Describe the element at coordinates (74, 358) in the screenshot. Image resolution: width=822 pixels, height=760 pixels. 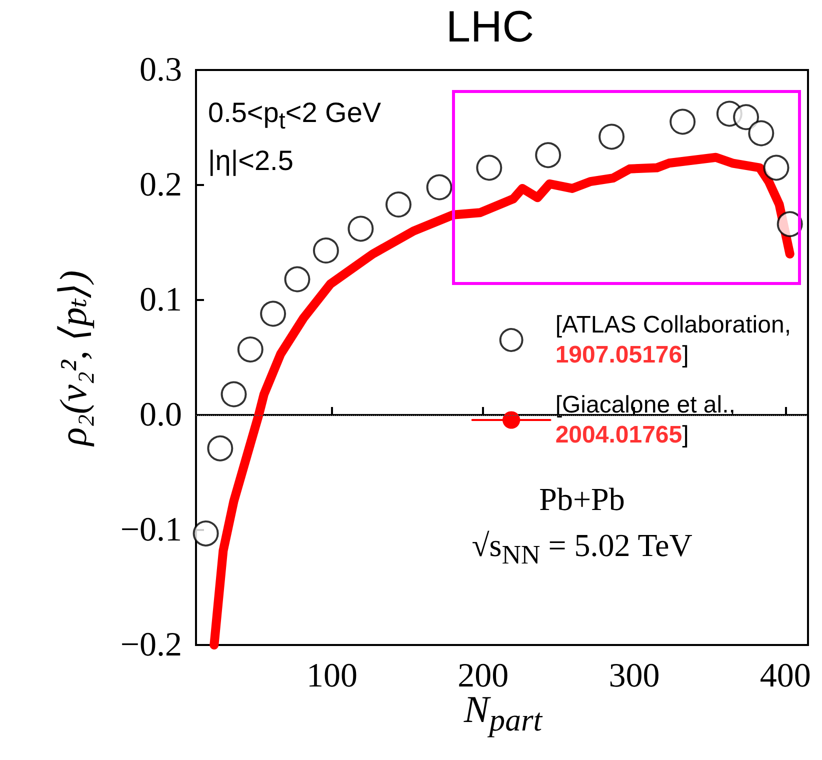
I see `y-axis-title: ρ₂(v₂², ⟨pₜ⟩)` at that location.